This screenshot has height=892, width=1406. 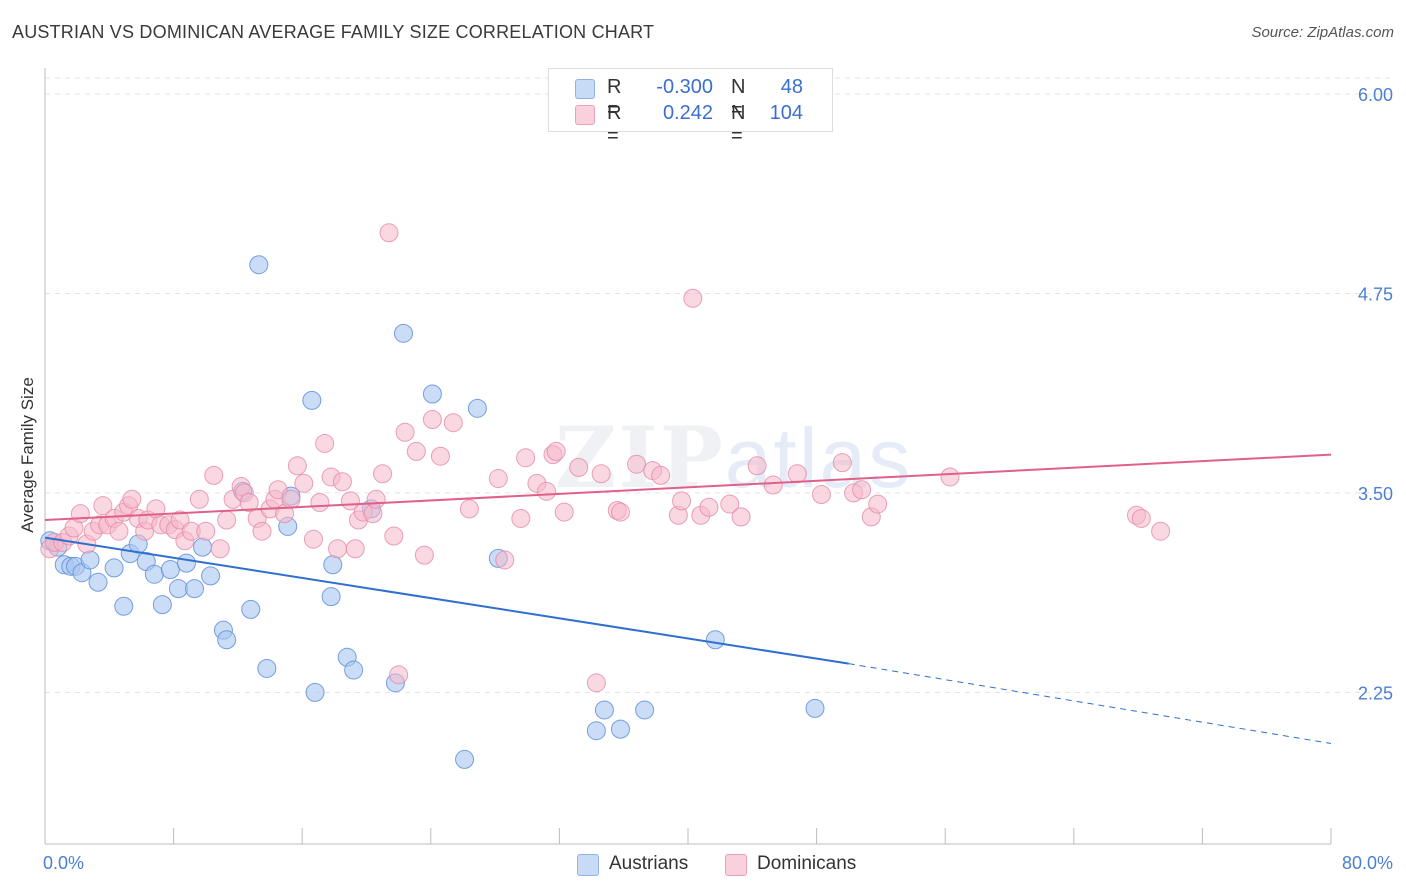 I want to click on legend-label-dominicans: Dominicans, so click(x=807, y=863).